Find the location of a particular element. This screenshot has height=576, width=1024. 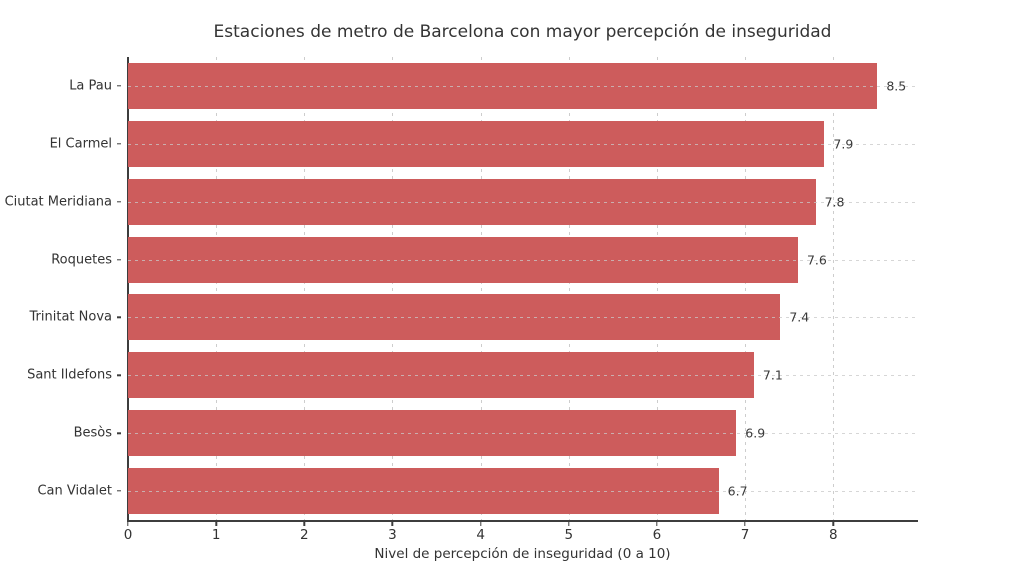

bar-value-label: 7.8 is located at coordinates (834, 202).